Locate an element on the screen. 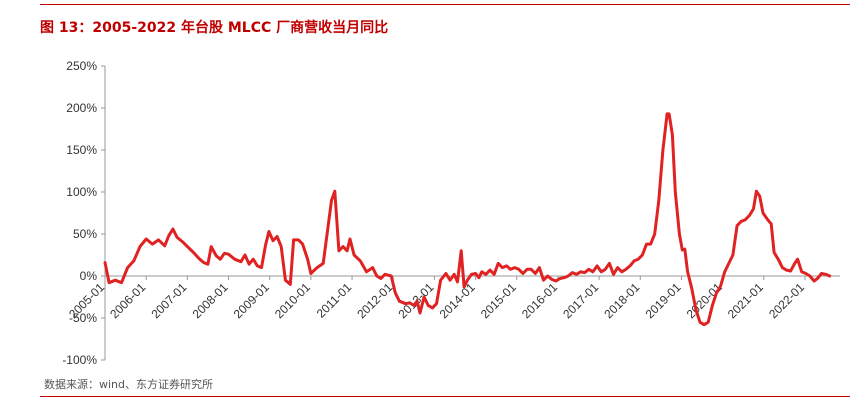 The height and width of the screenshot is (414, 853). x-tick-label: 2021-01 is located at coordinates (745, 300).